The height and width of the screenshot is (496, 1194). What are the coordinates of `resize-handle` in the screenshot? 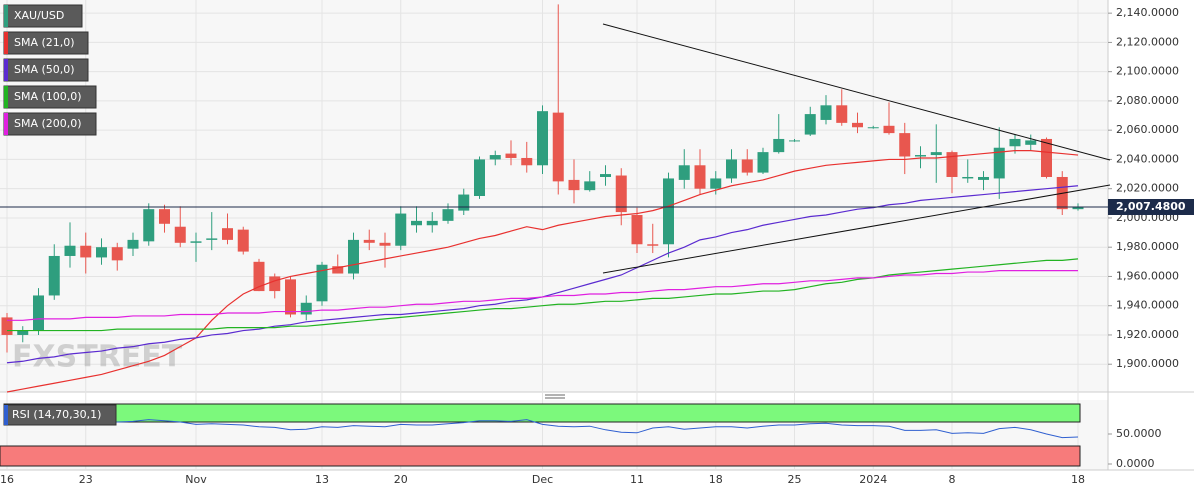 It's located at (555, 396).